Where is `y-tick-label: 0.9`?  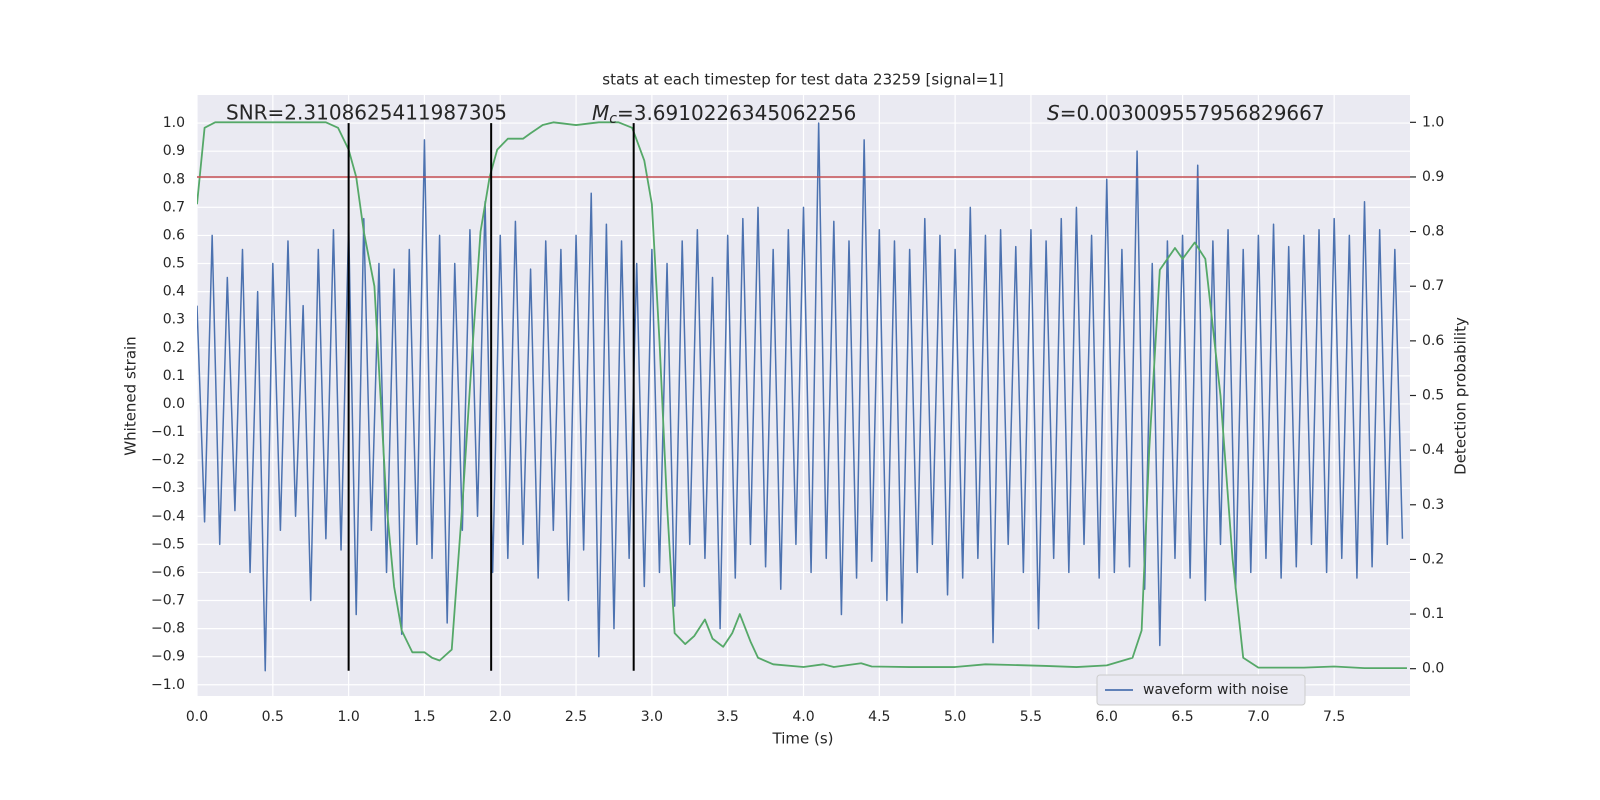 y-tick-label: 0.9 is located at coordinates (174, 151).